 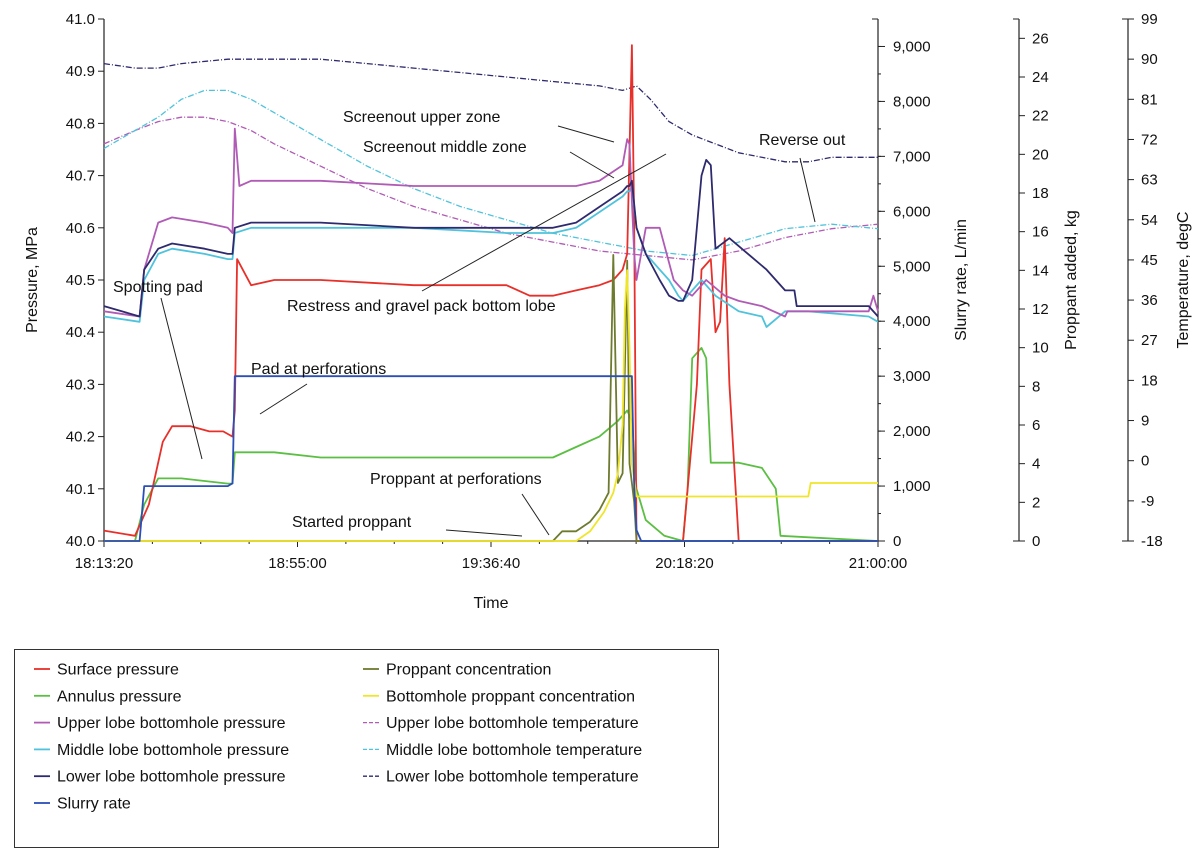 I want to click on temperature-tick-label: 36, so click(x=1149, y=300).